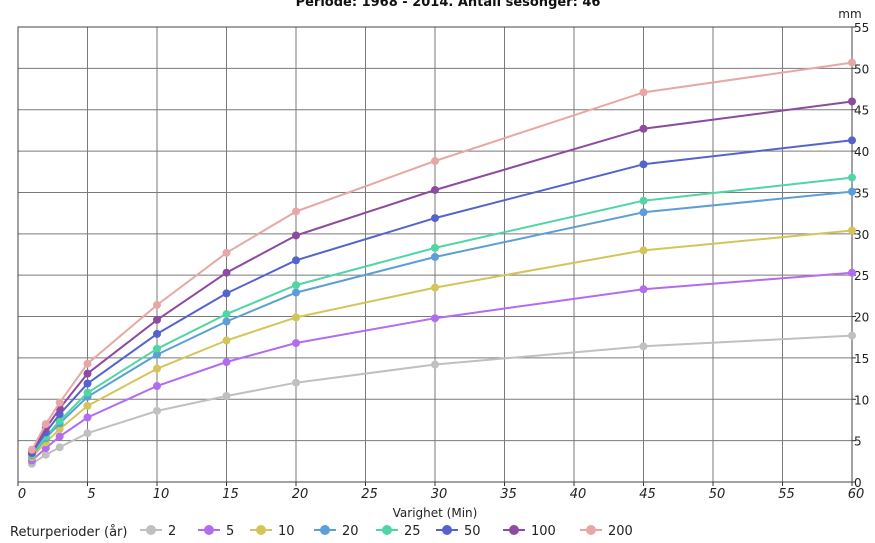  What do you see at coordinates (861, 152) in the screenshot?
I see `y-tick-label: 40` at bounding box center [861, 152].